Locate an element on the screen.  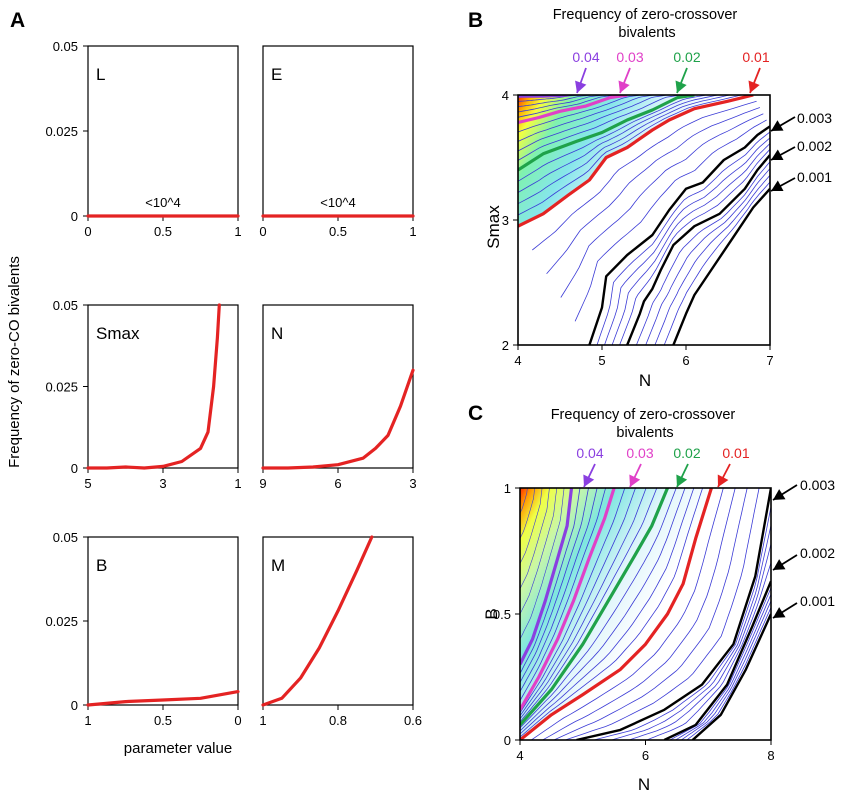
y-tick-label: 0 is located at coordinates (74, 705).